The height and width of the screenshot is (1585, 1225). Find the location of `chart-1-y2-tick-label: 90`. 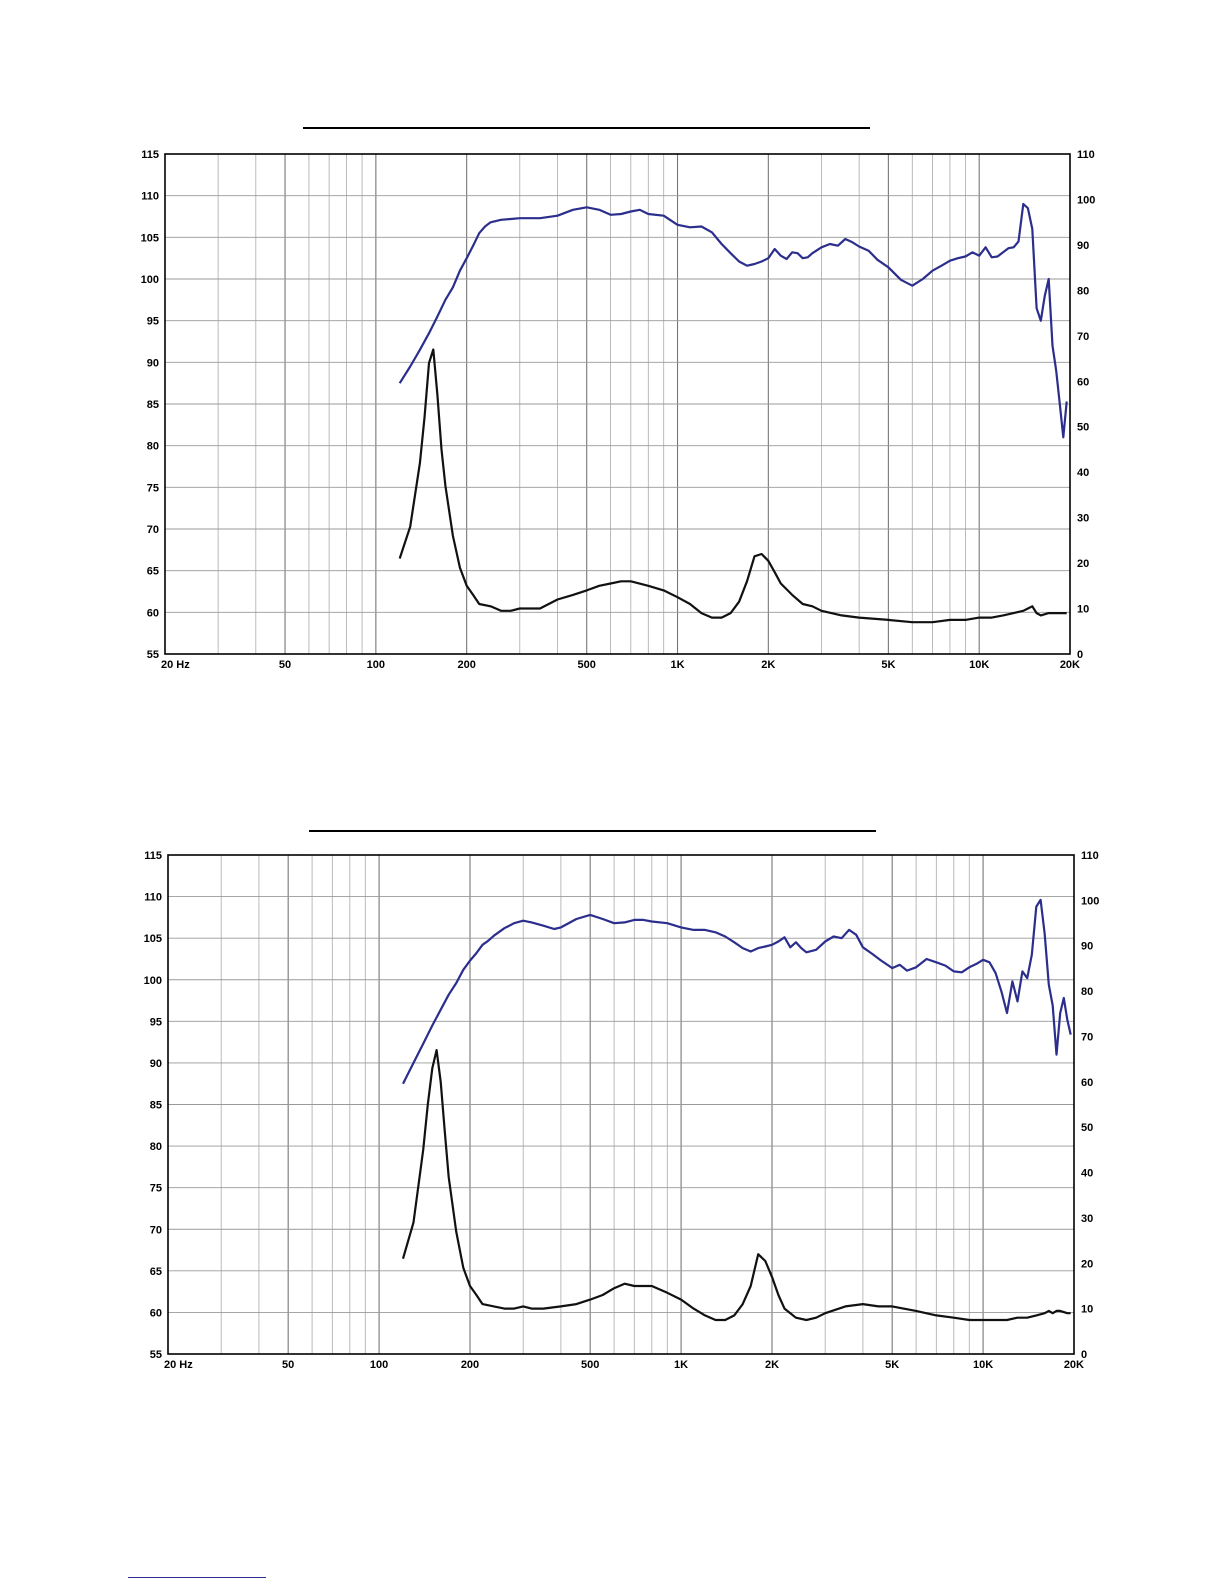

chart-1-y2-tick-label: 90 is located at coordinates (1083, 246).